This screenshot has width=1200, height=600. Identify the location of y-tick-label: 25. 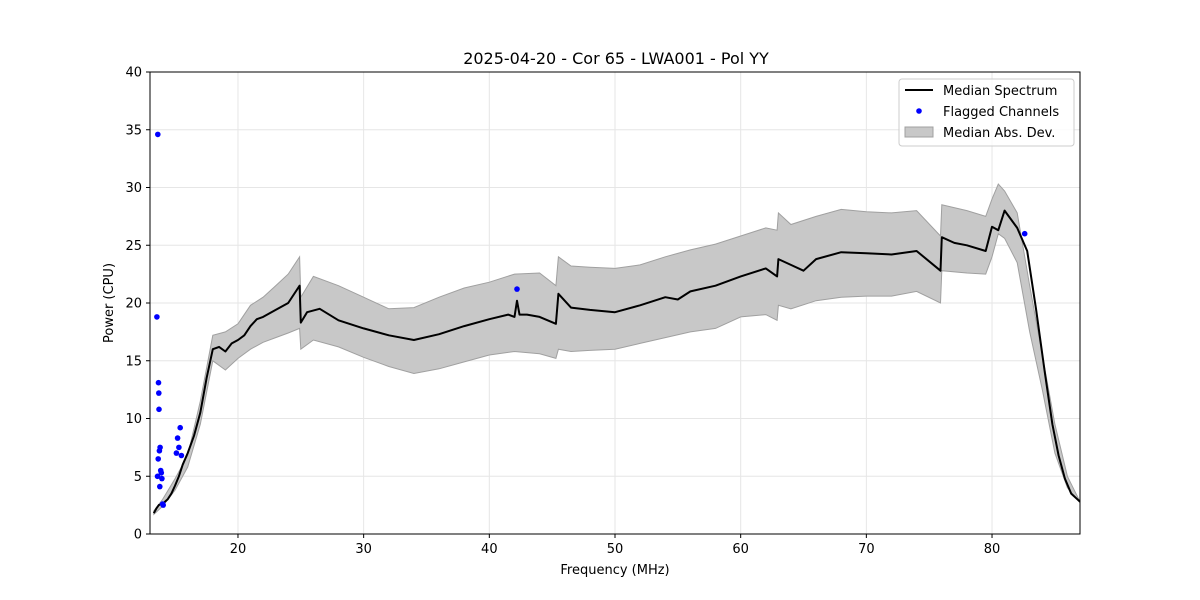
(133, 246).